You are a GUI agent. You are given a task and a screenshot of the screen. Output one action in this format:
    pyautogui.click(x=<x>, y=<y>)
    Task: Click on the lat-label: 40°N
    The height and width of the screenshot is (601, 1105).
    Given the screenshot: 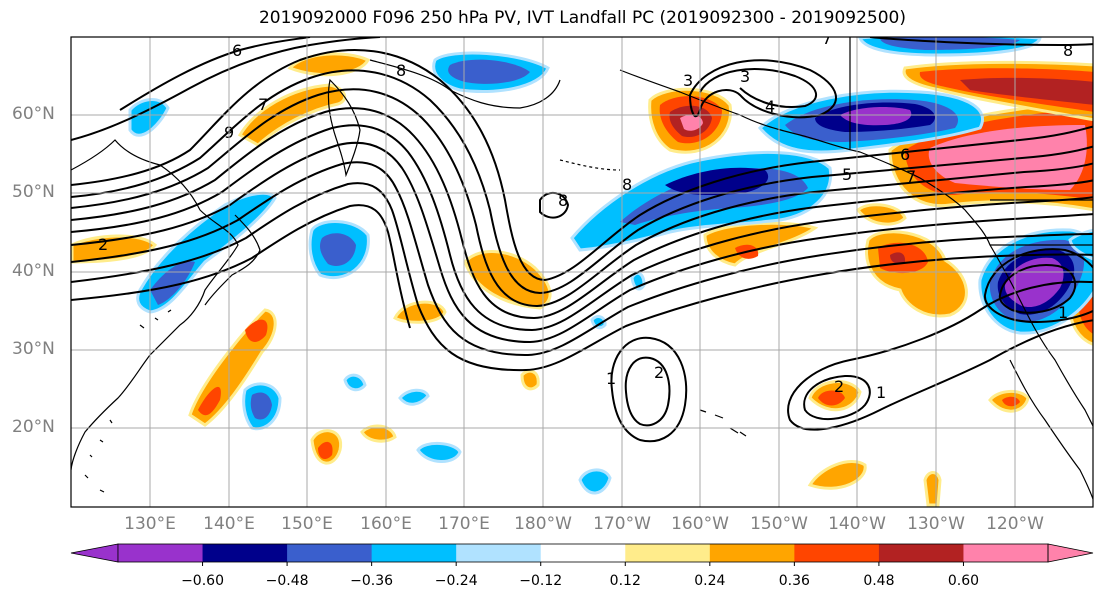 What is the action you would take?
    pyautogui.click(x=33, y=271)
    